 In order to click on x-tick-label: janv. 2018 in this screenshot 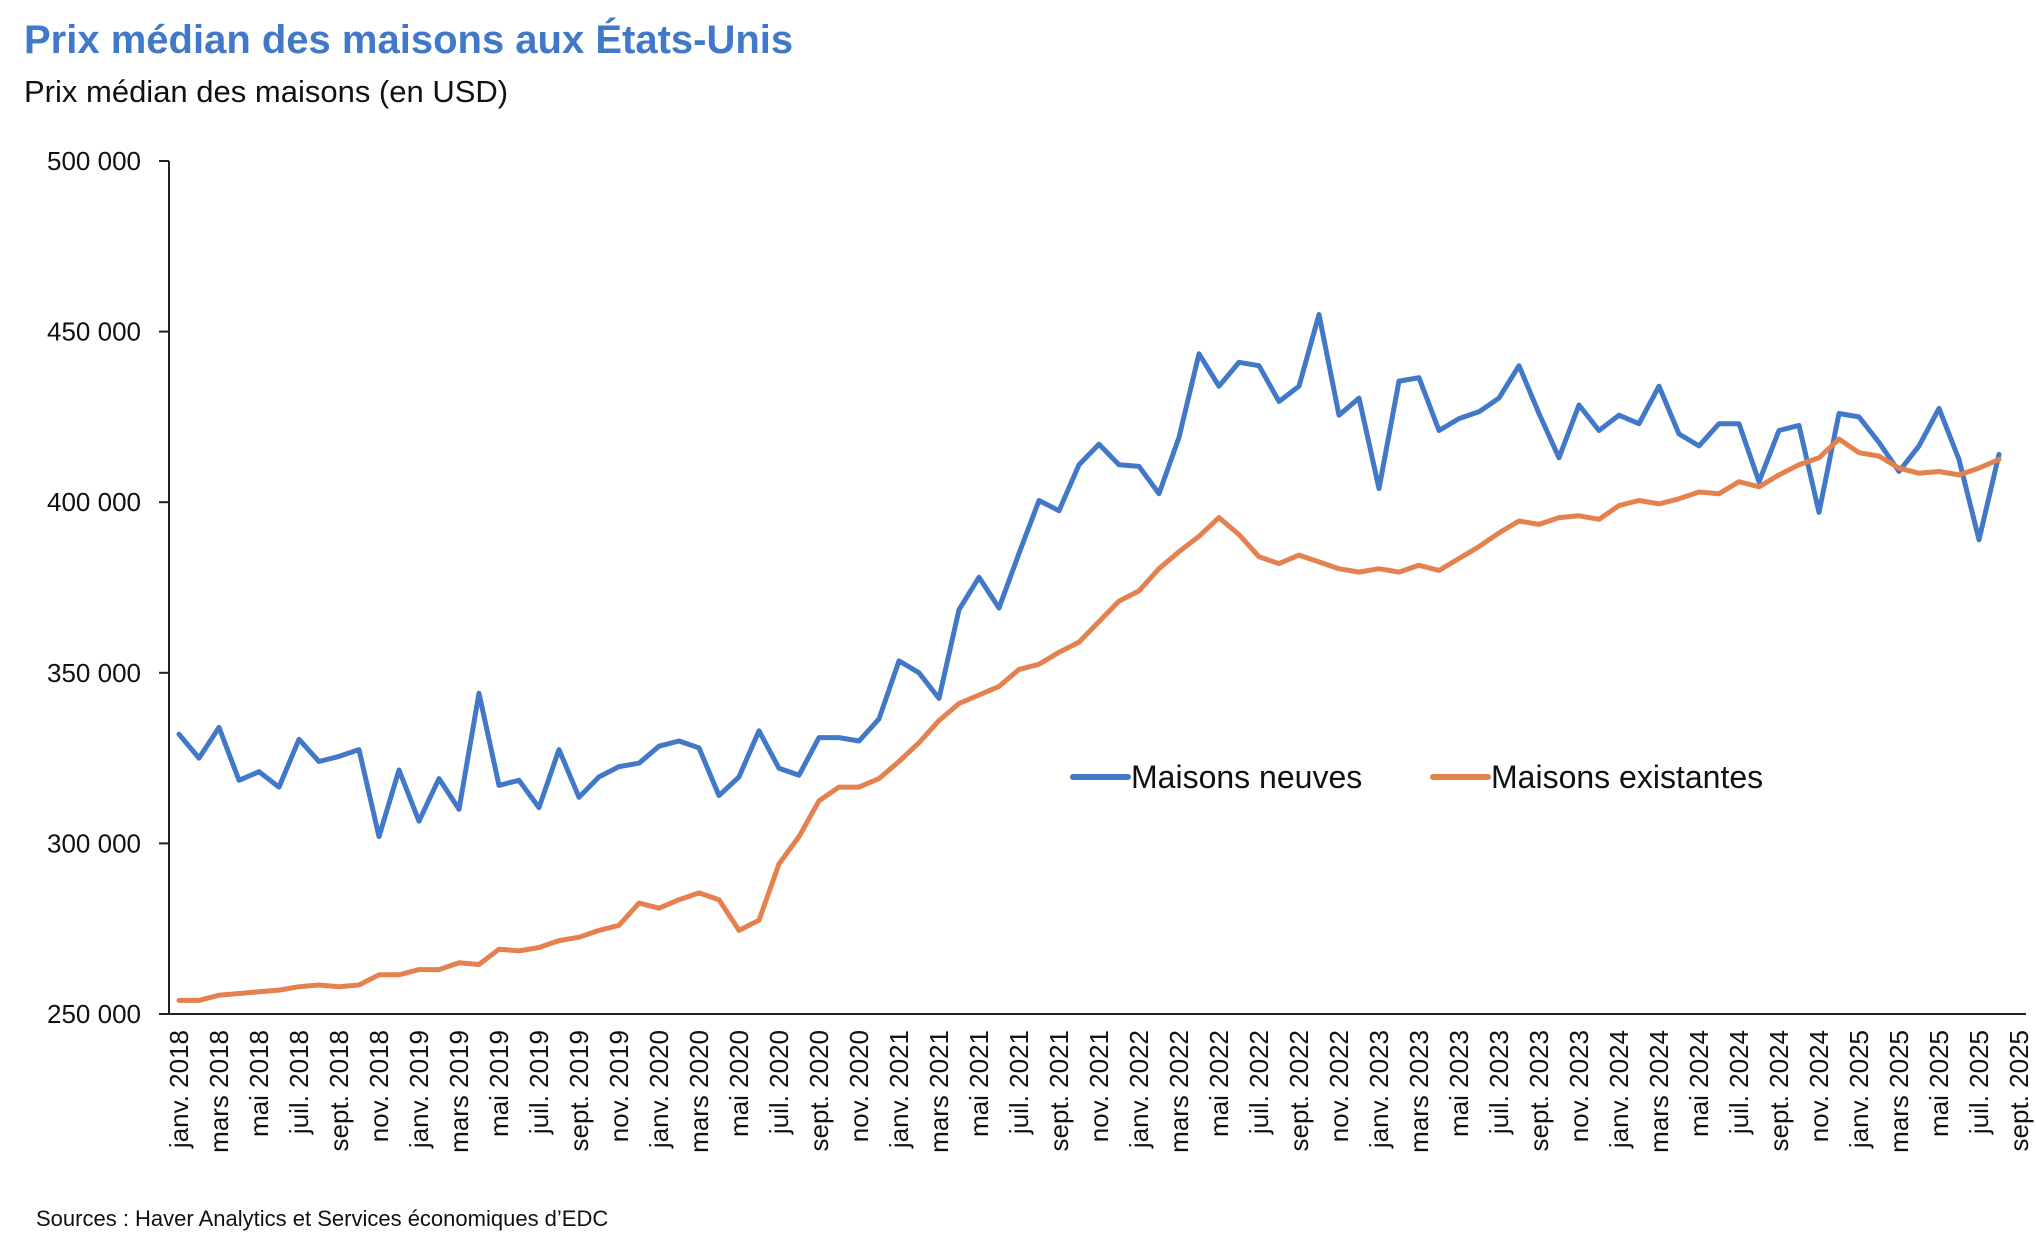, I will do `click(179, 1089)`.